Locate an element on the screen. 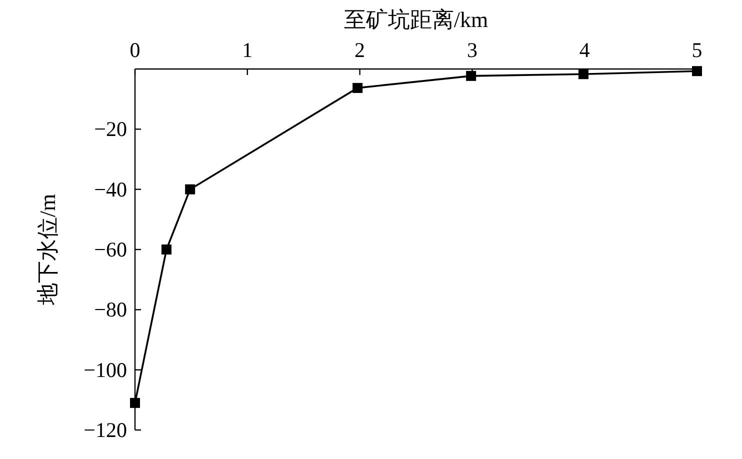 The height and width of the screenshot is (459, 742). x-tick-label: 1 is located at coordinates (247, 50).